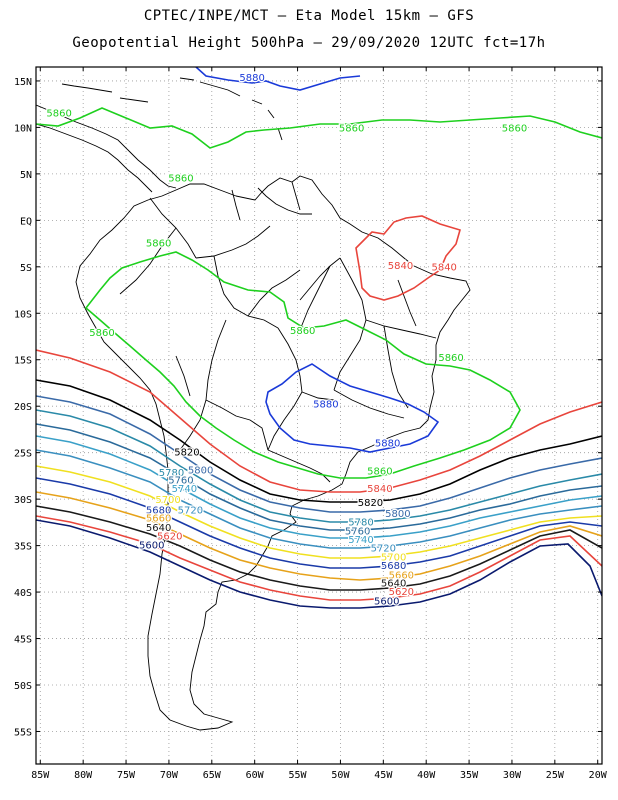  Describe the element at coordinates (23, 686) in the screenshot. I see `lat-tick-label: 50S` at that location.